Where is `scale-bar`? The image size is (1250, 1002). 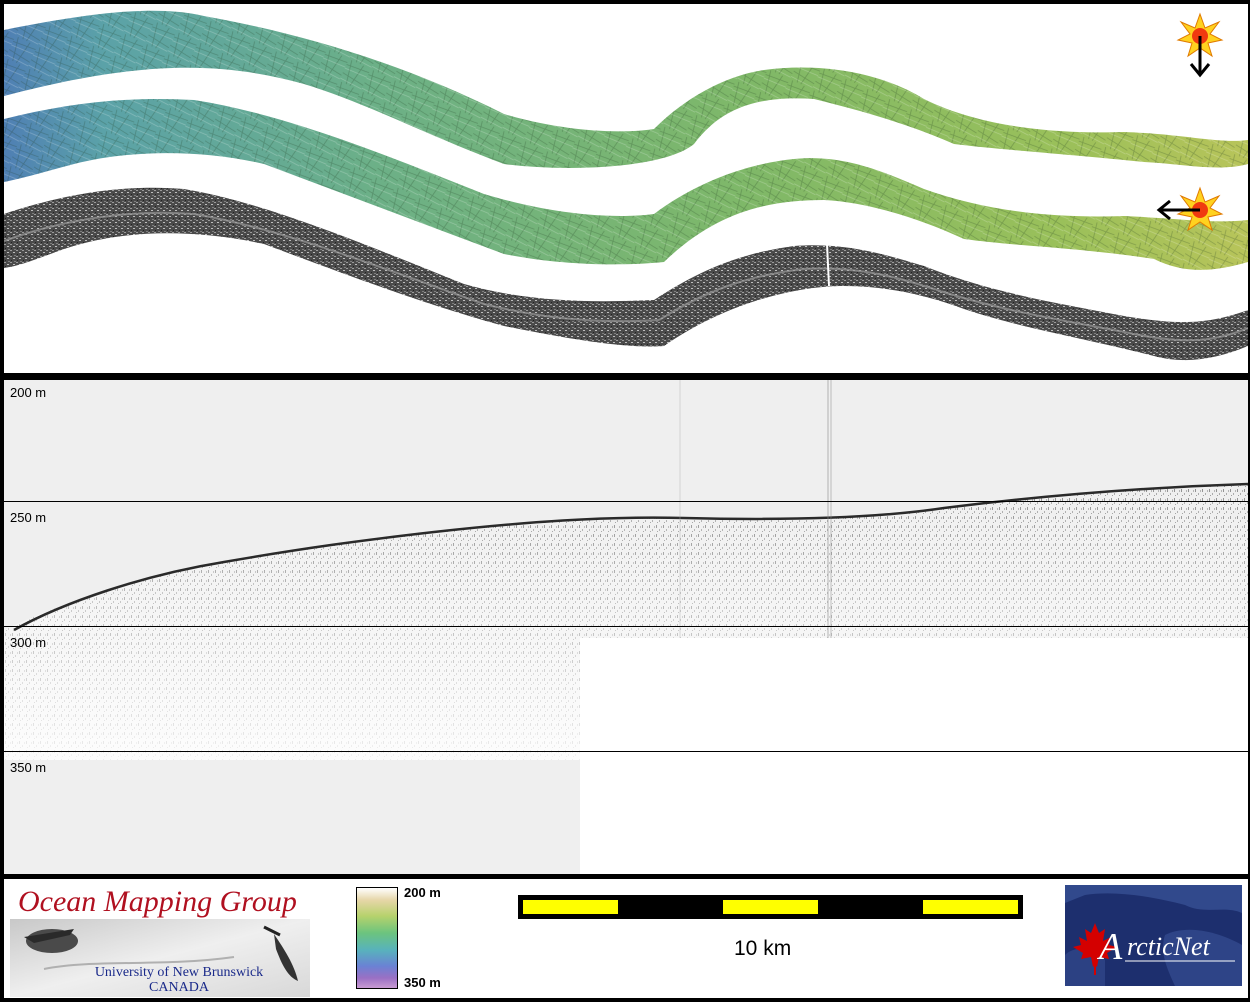 scale-bar is located at coordinates (770, 907).